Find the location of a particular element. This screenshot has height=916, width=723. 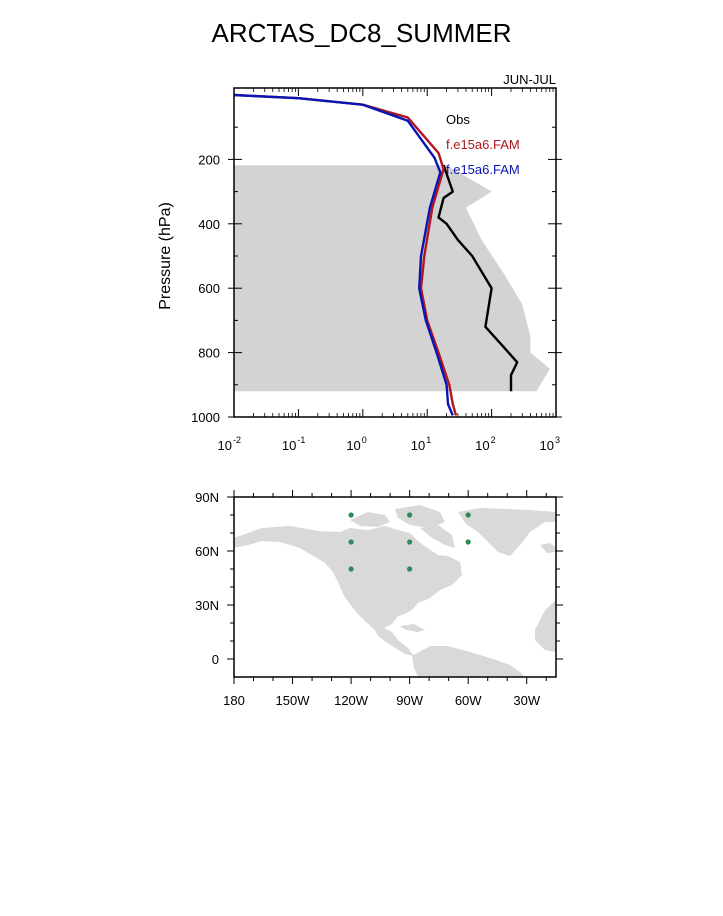

baffin-island-land is located at coordinates (437, 536).